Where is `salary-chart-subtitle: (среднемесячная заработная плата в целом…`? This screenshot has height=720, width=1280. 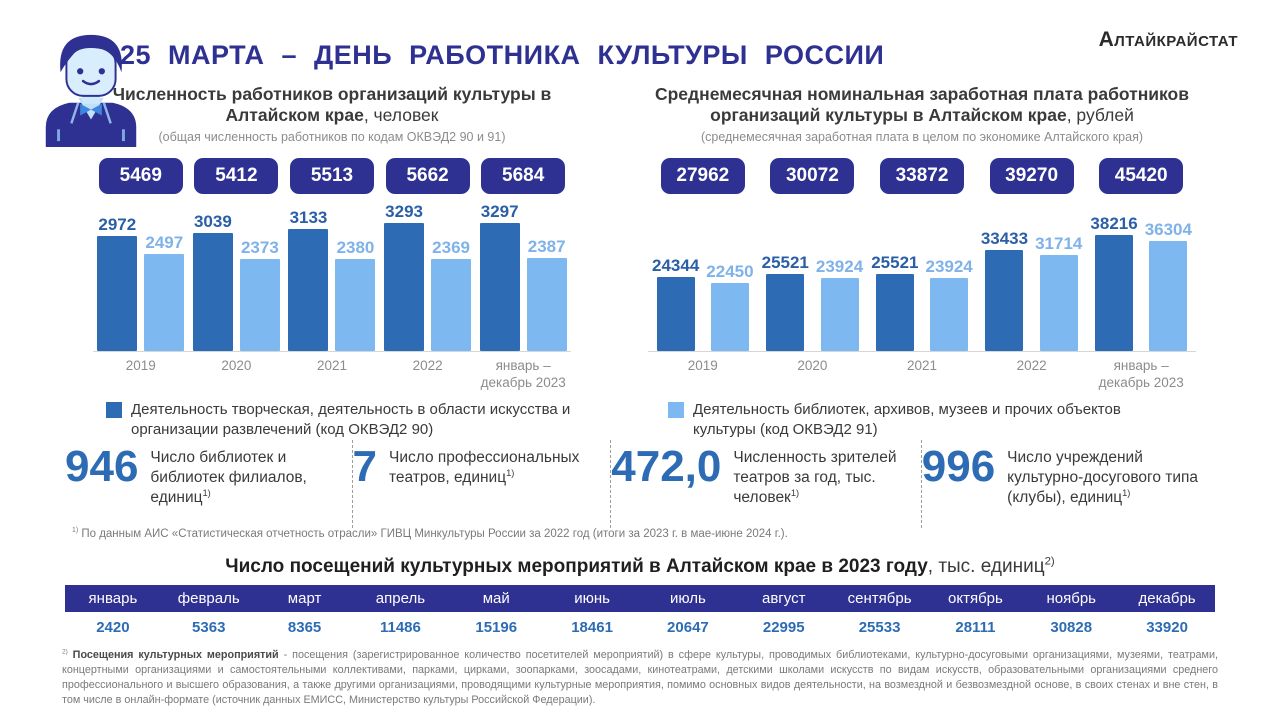 salary-chart-subtitle: (среднемесячная заработная плата в целом… is located at coordinates (922, 136).